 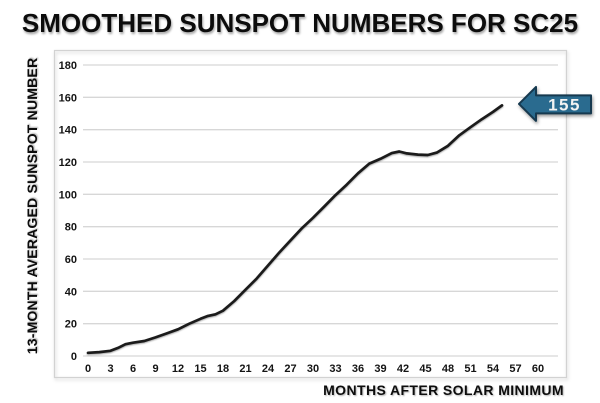 I want to click on x-tick-label: 54, so click(x=493, y=369).